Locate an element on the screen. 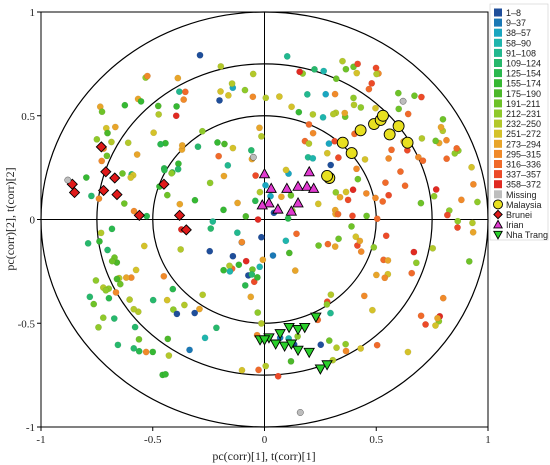 This screenshot has height=465, width=550. legend-label: 58–90 is located at coordinates (518, 43).